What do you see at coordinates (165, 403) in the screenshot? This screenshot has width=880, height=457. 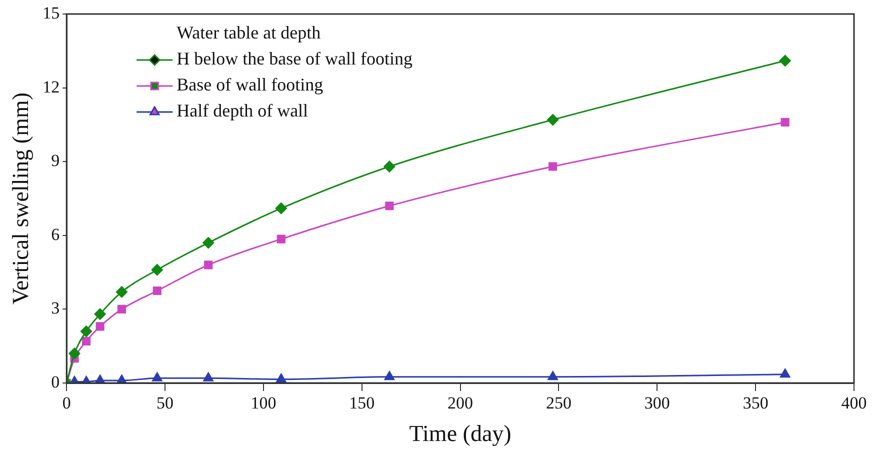 I see `x-tick-label: 50` at bounding box center [165, 403].